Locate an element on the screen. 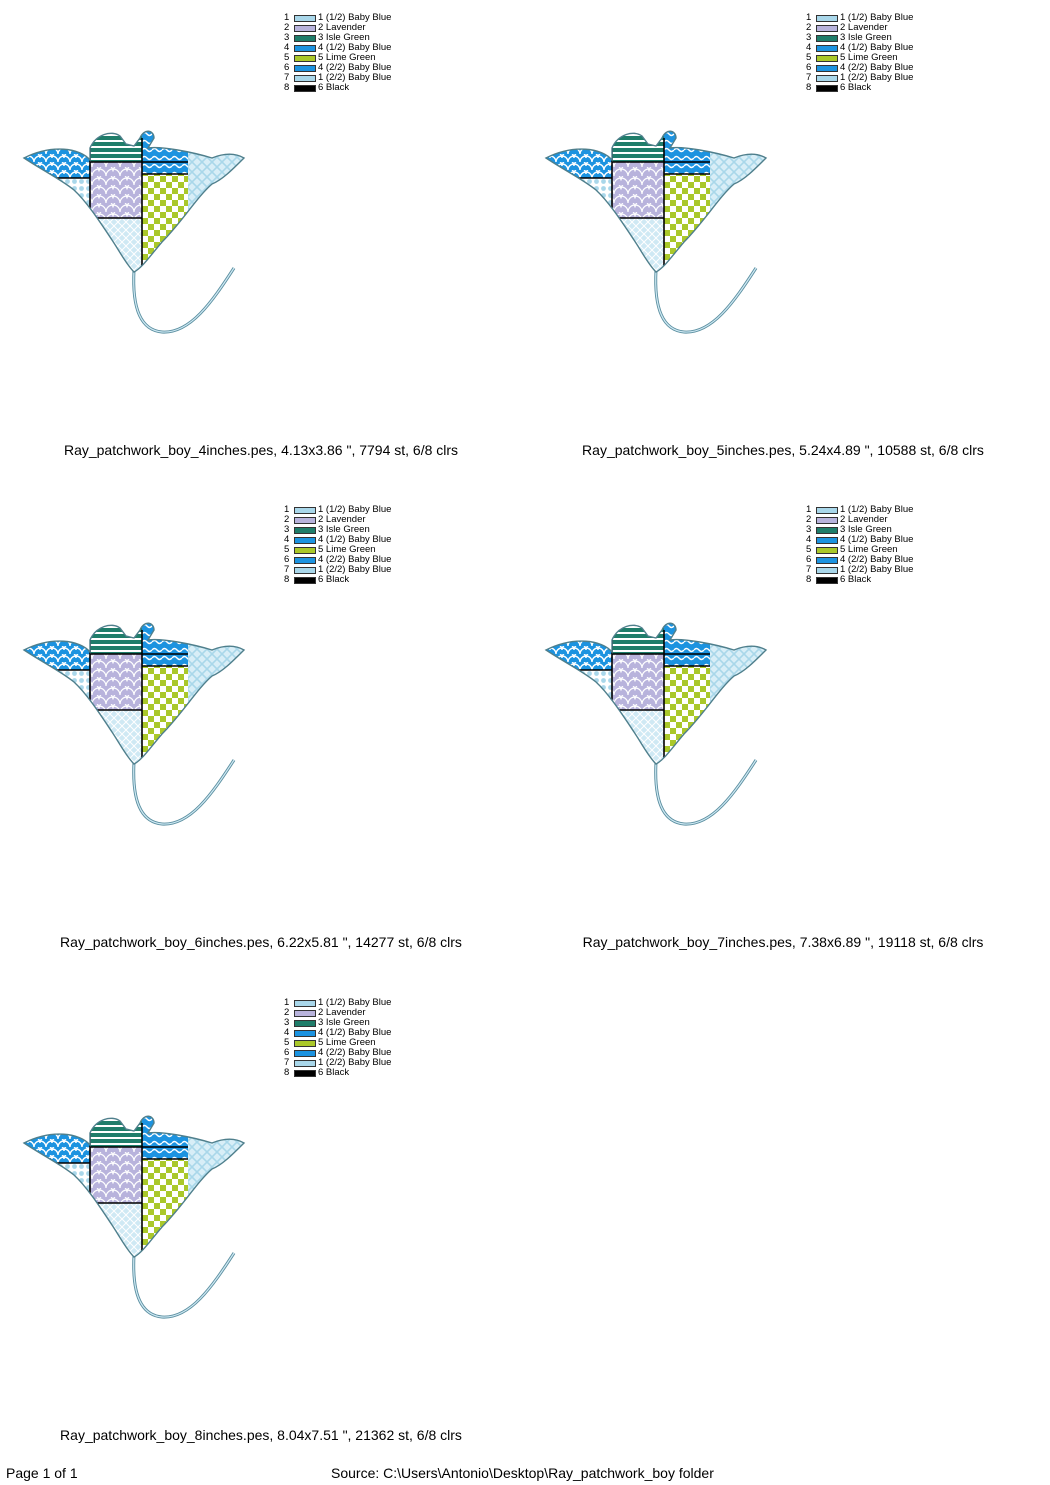  legend-row: 7 1 (2/2) Baby Blue is located at coordinates (337, 1063).